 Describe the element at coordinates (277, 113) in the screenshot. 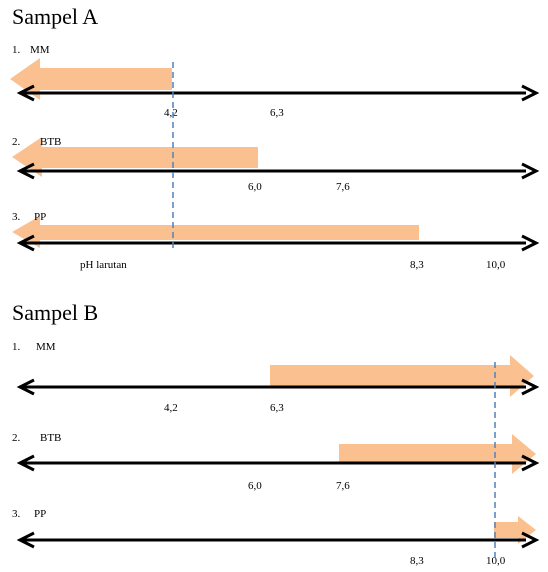

I see `a1-tick-2: 6,3` at that location.